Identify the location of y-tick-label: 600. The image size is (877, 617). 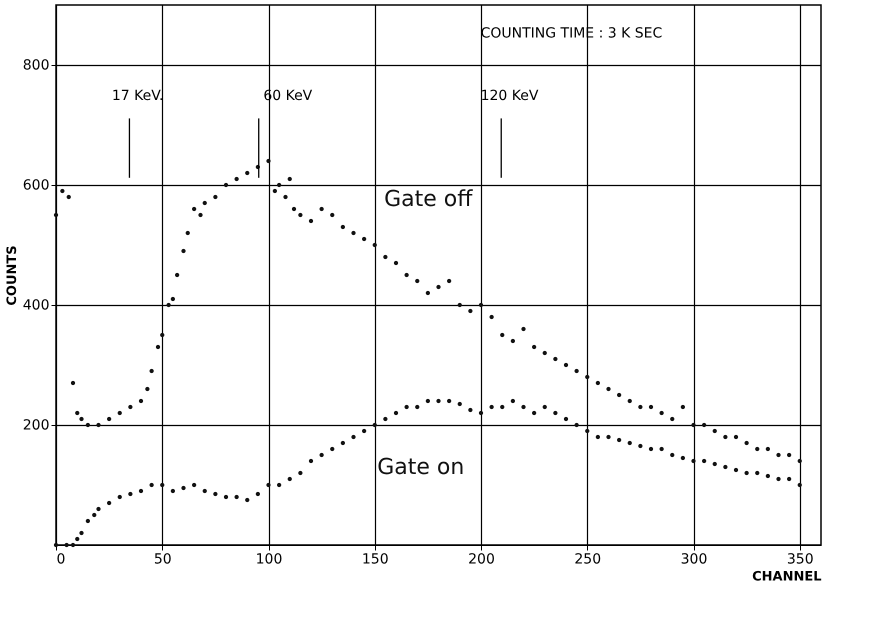
(36, 186).